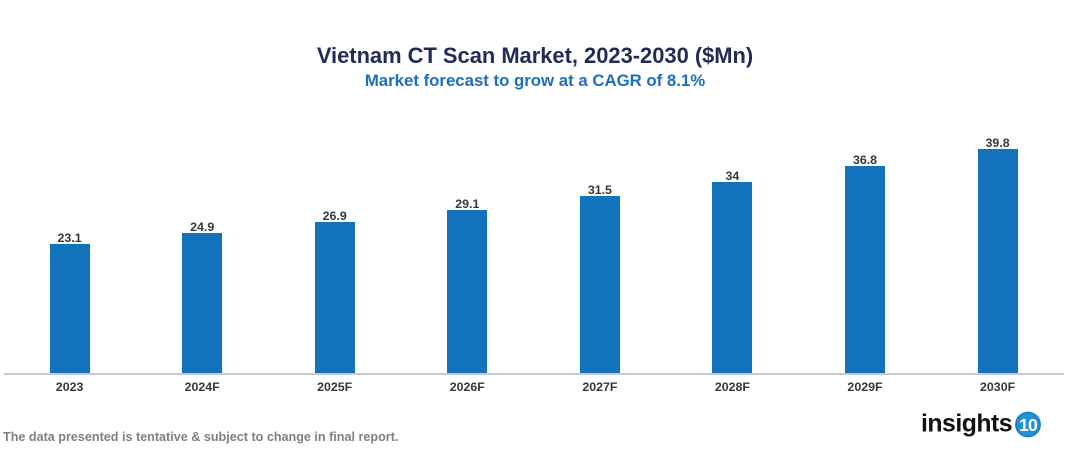  Describe the element at coordinates (966, 424) in the screenshot. I see `svg-text: insights` at that location.